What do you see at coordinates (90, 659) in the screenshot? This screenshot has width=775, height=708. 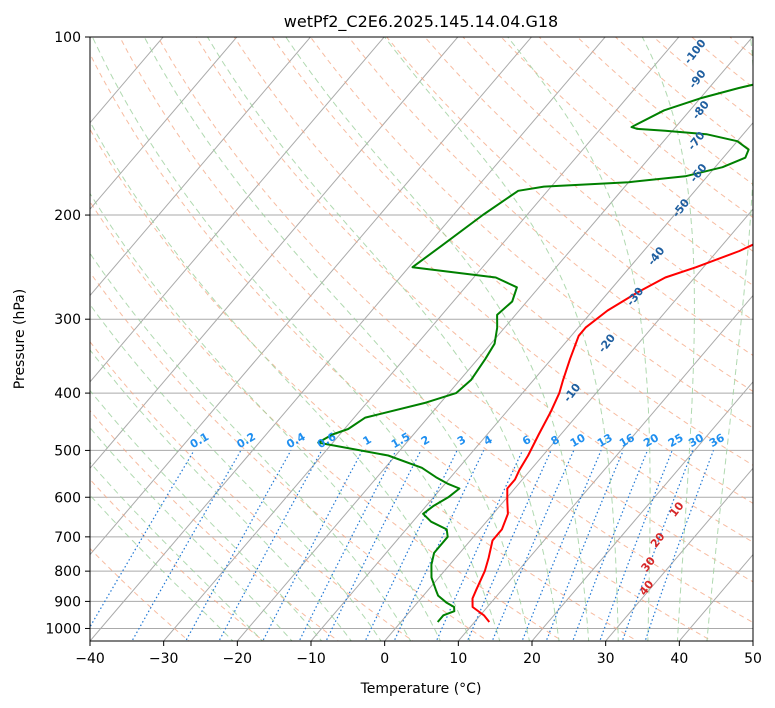 I see `x-tick-label: −40` at bounding box center [90, 659].